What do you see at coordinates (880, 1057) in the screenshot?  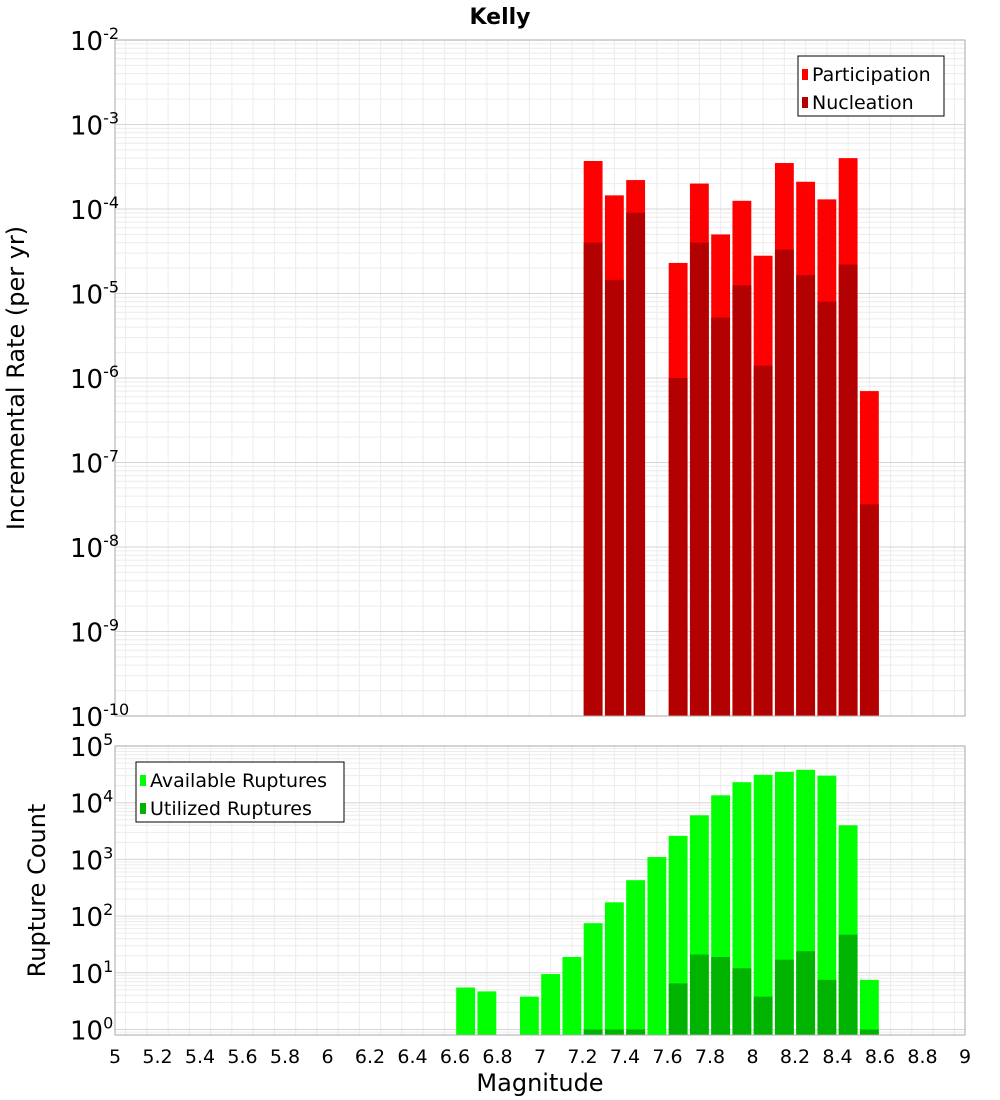 I see `x-tick-label: 8.6` at bounding box center [880, 1057].